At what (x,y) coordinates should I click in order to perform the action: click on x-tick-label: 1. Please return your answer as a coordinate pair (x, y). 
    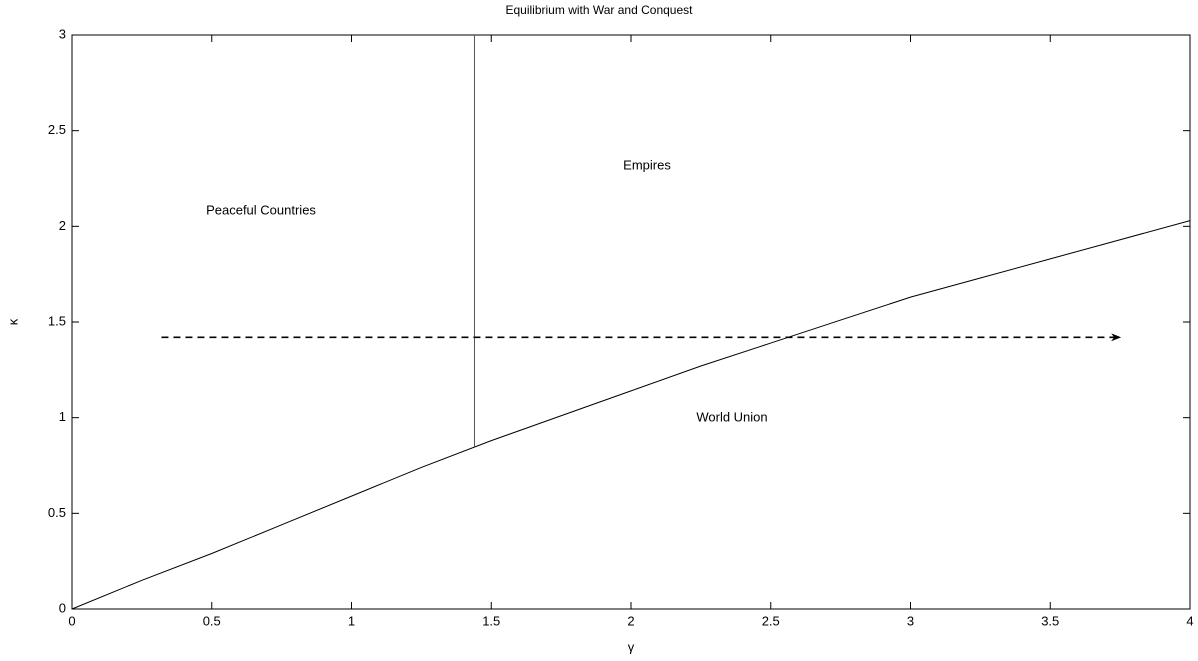
    Looking at the image, I should click on (351, 620).